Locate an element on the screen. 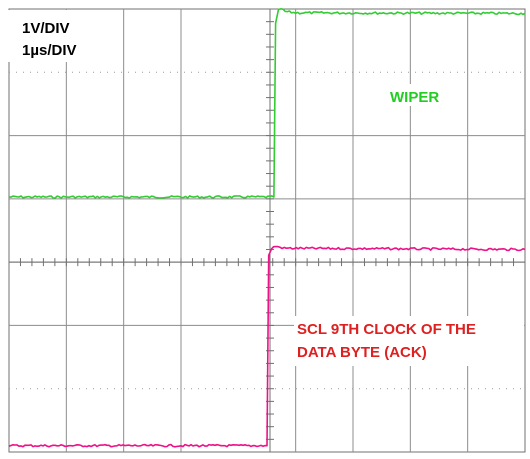 The height and width of the screenshot is (459, 530). wiper-annotation: WIPER is located at coordinates (414, 97).